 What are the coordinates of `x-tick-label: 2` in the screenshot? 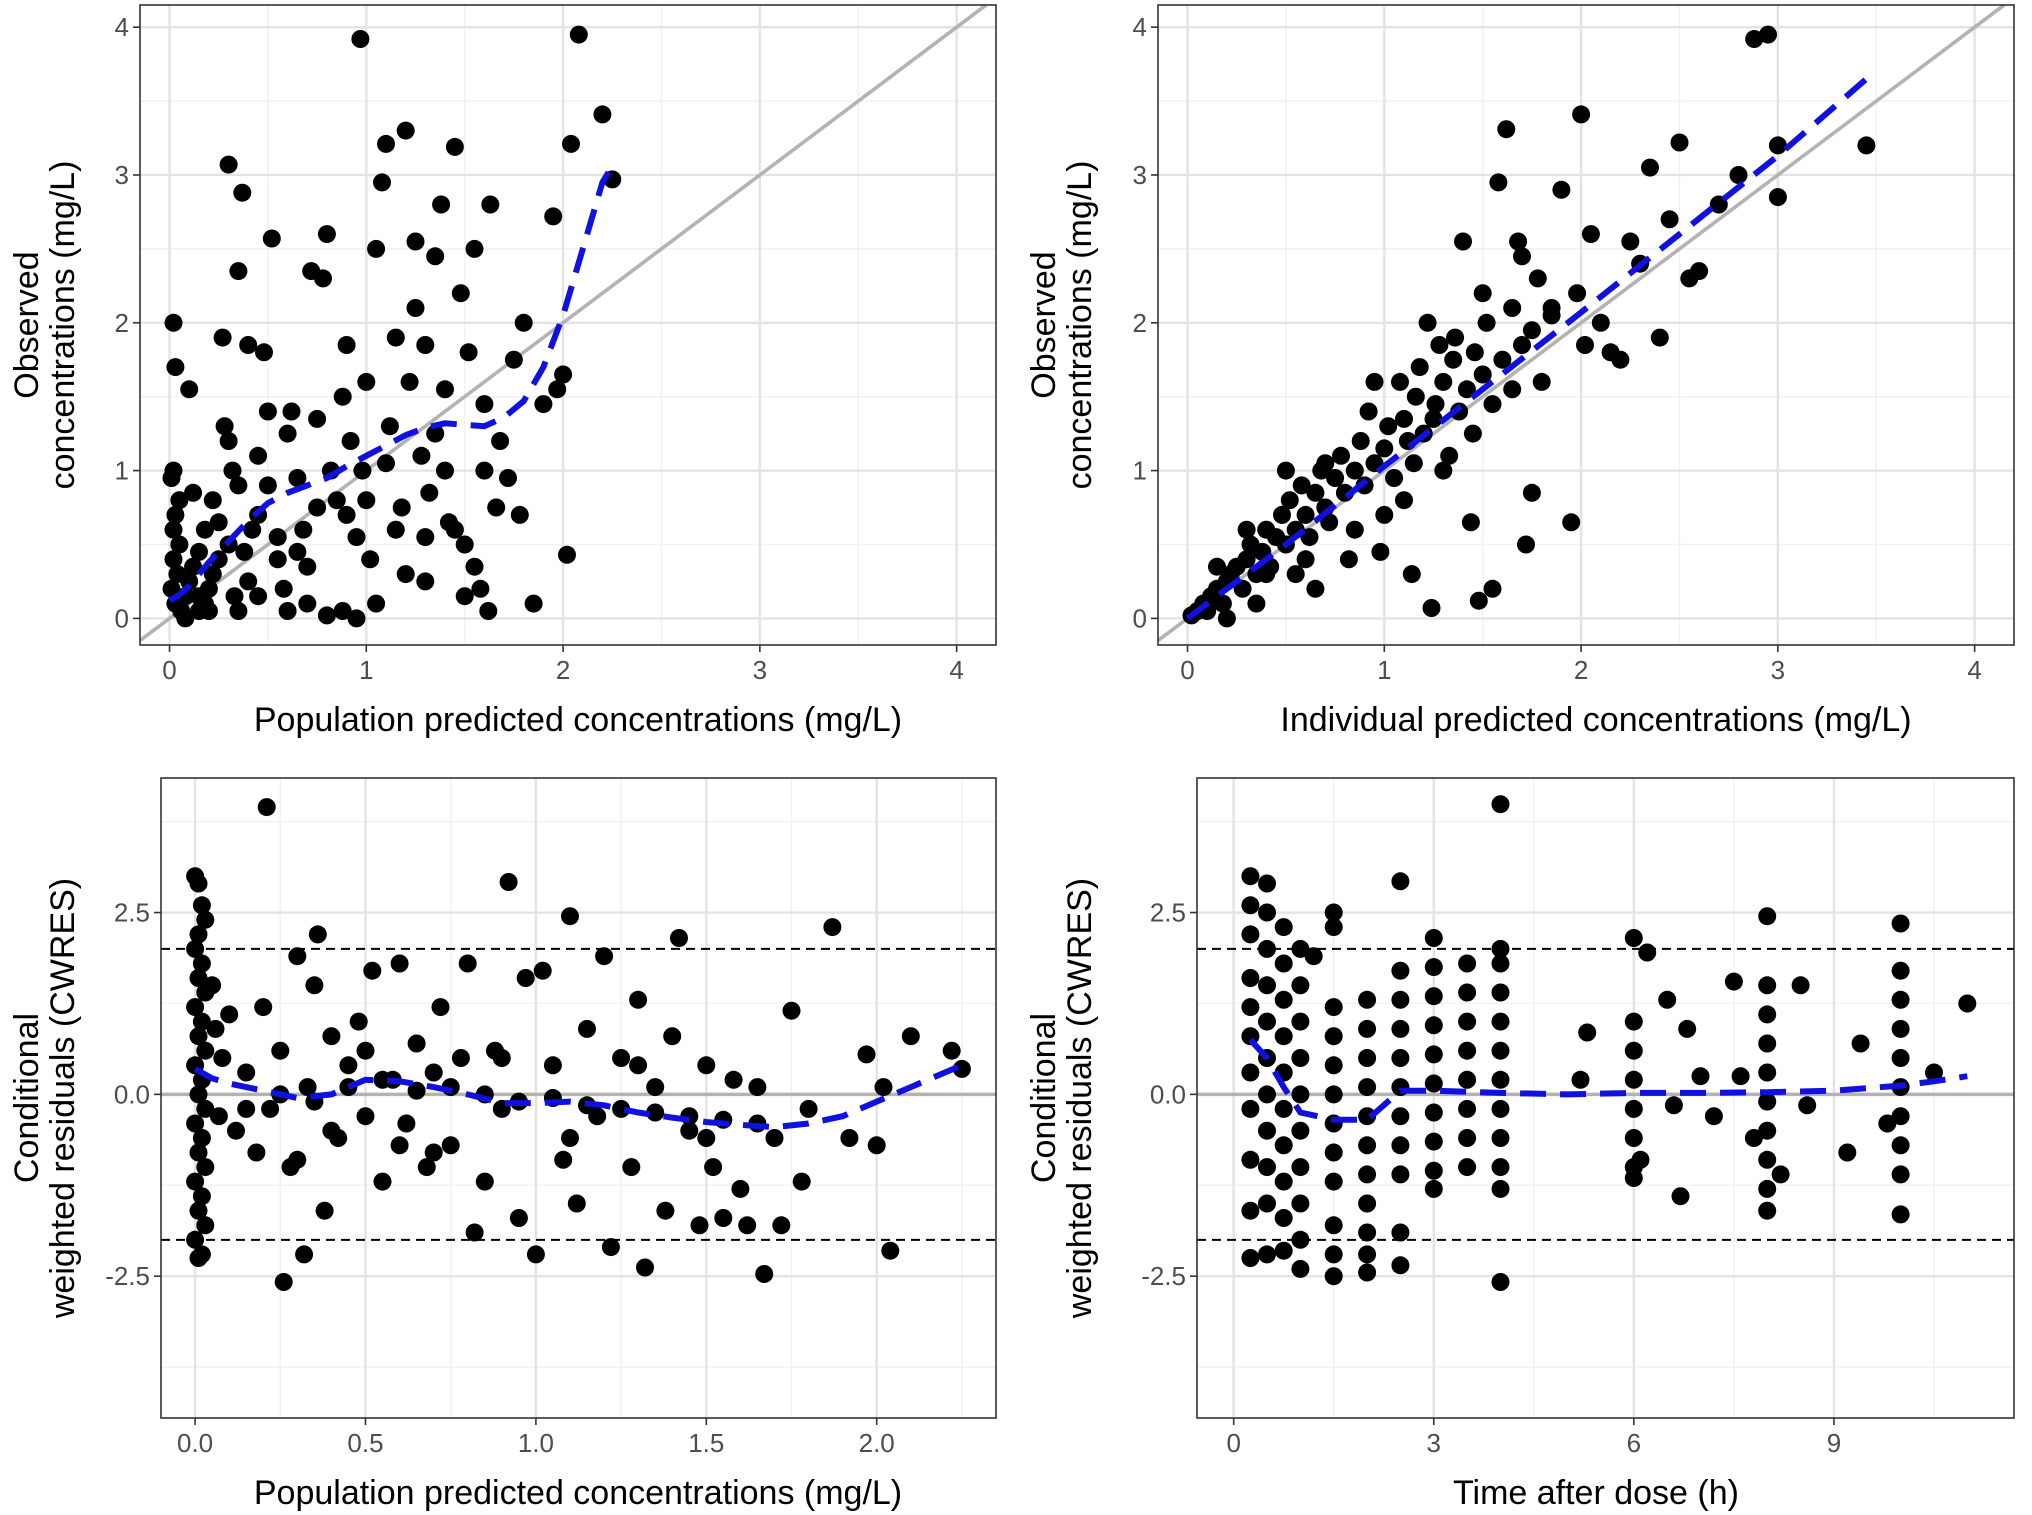 It's located at (1581, 670).